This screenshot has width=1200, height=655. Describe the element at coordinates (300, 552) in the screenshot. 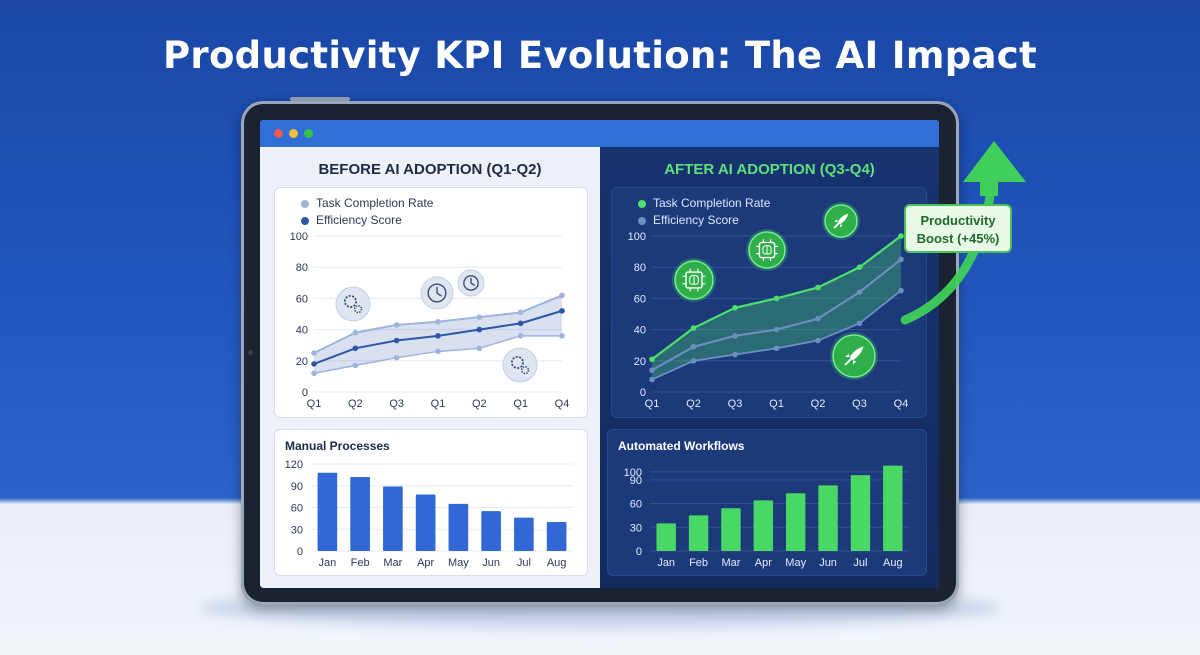

I see `y-tick-label: 0` at that location.